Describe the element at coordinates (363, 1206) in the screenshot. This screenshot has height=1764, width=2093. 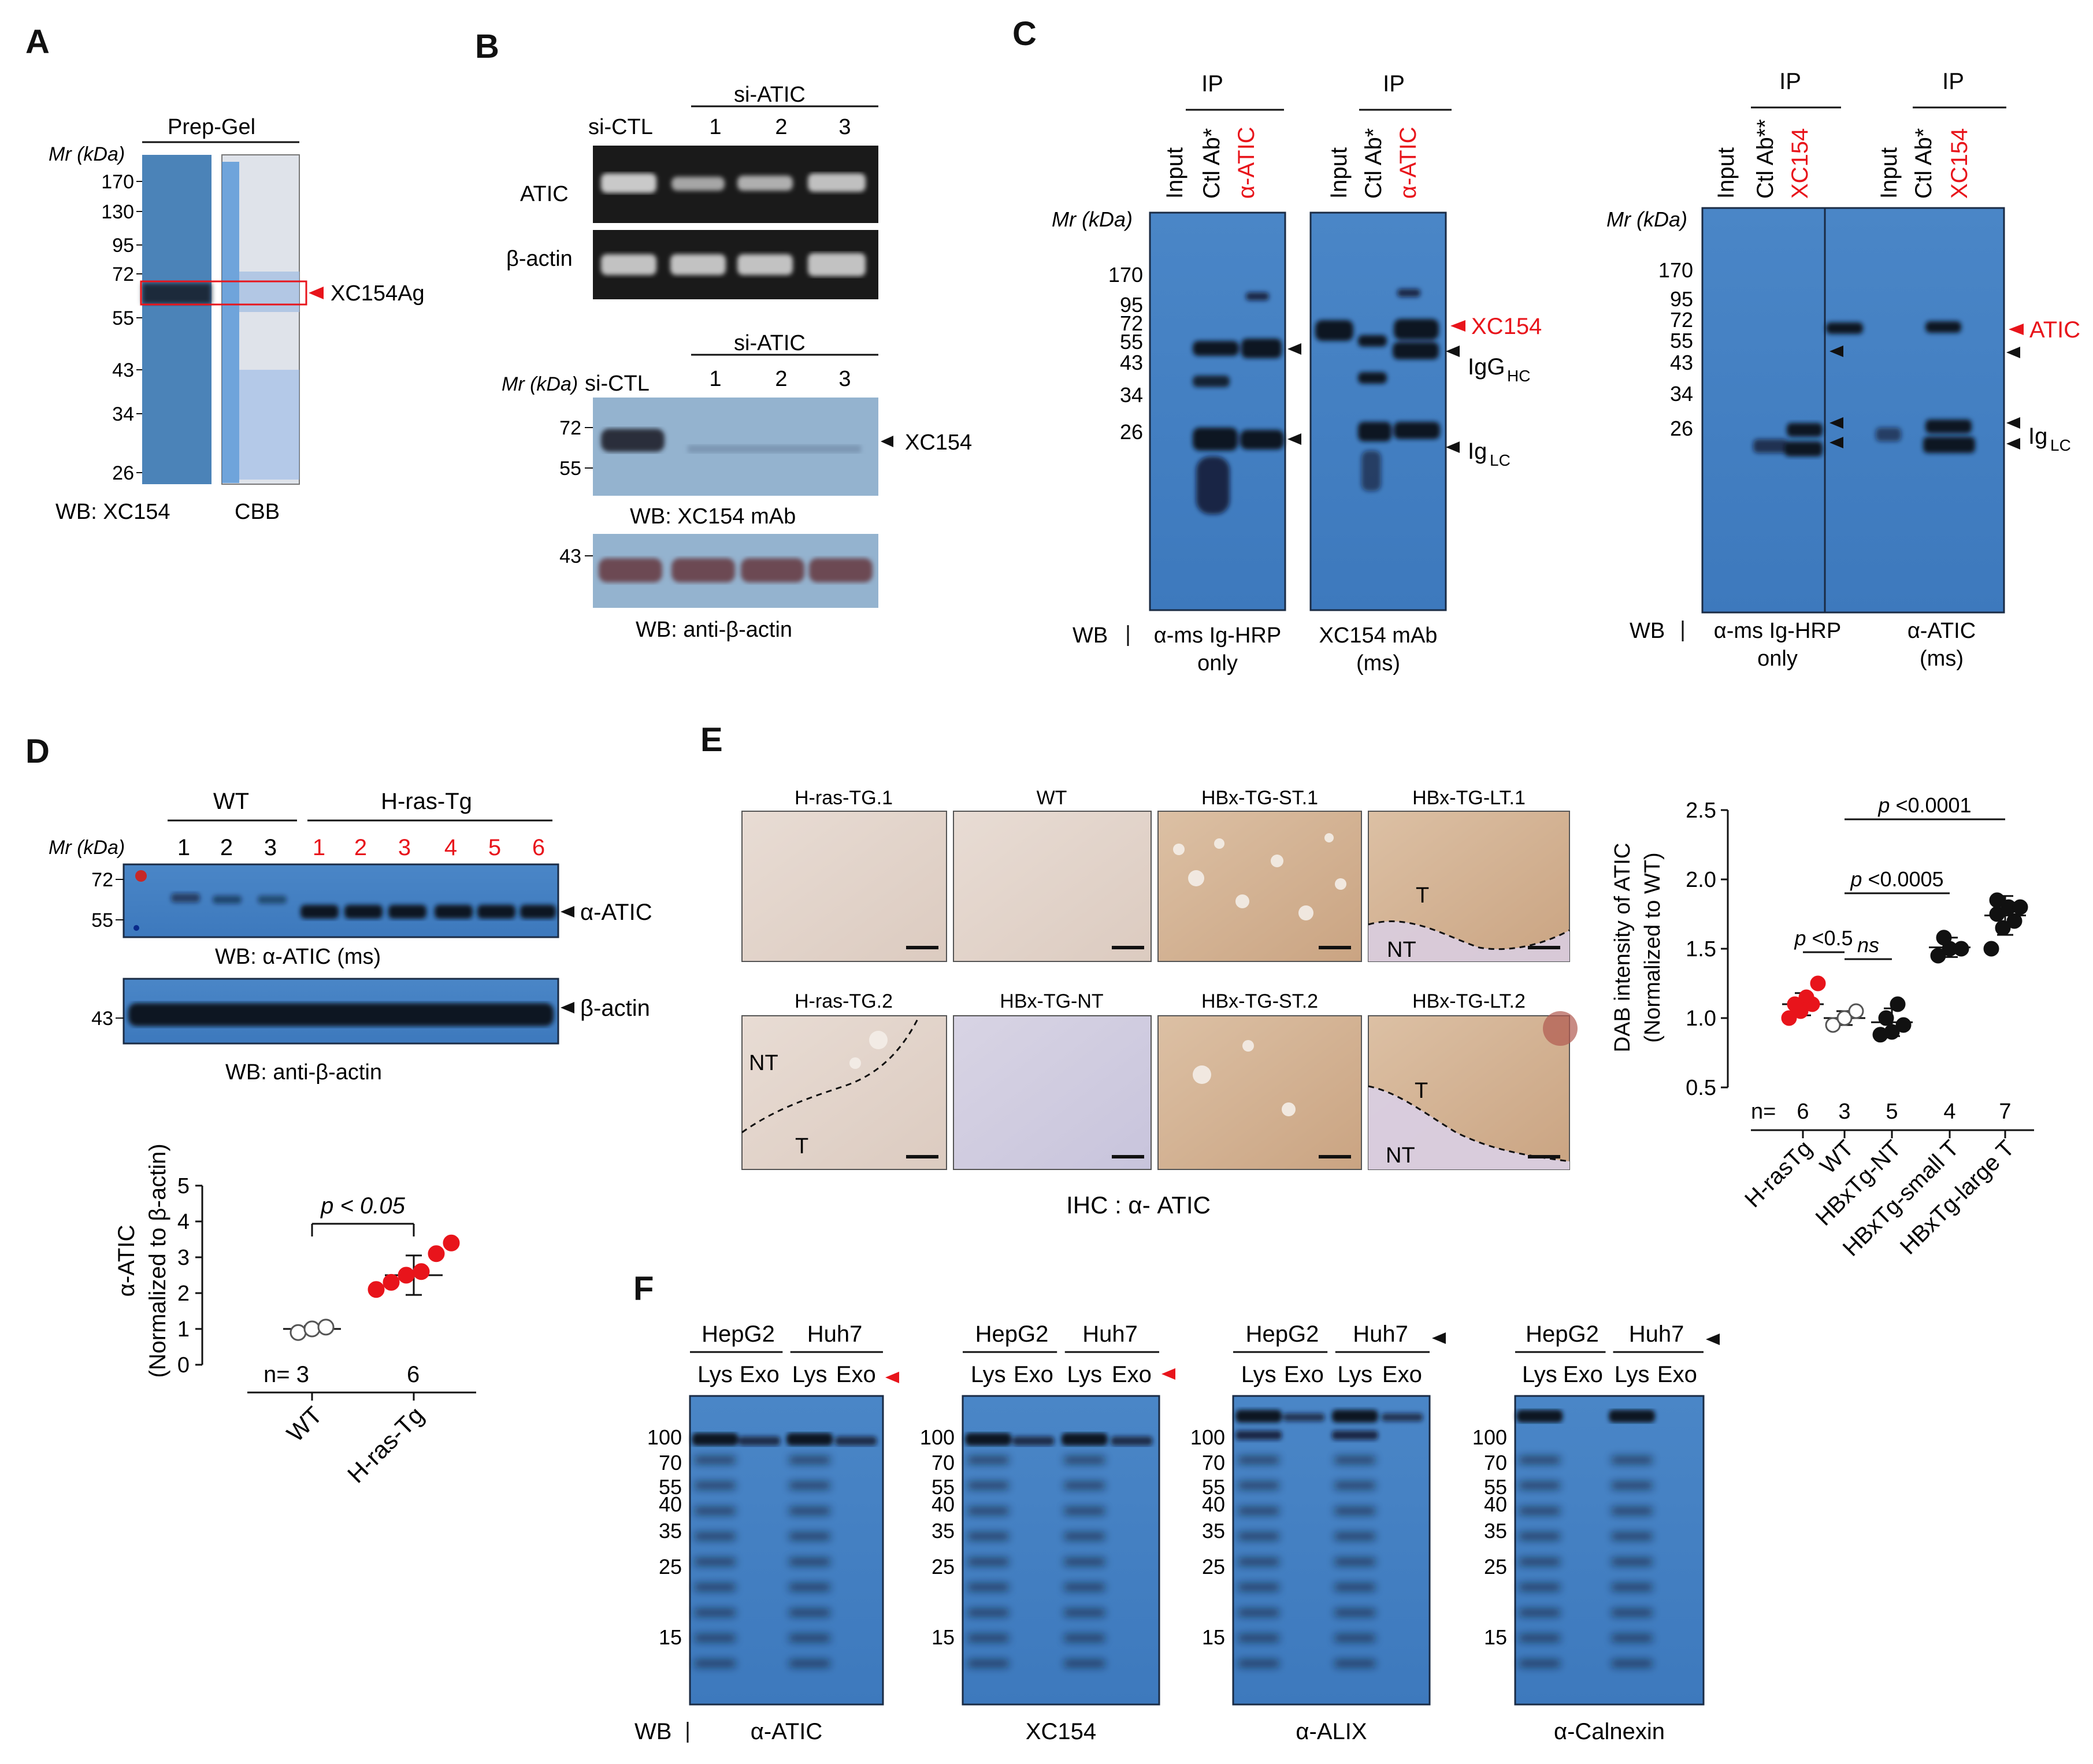
I see `chart-d-sig-label: p < 0.05` at that location.